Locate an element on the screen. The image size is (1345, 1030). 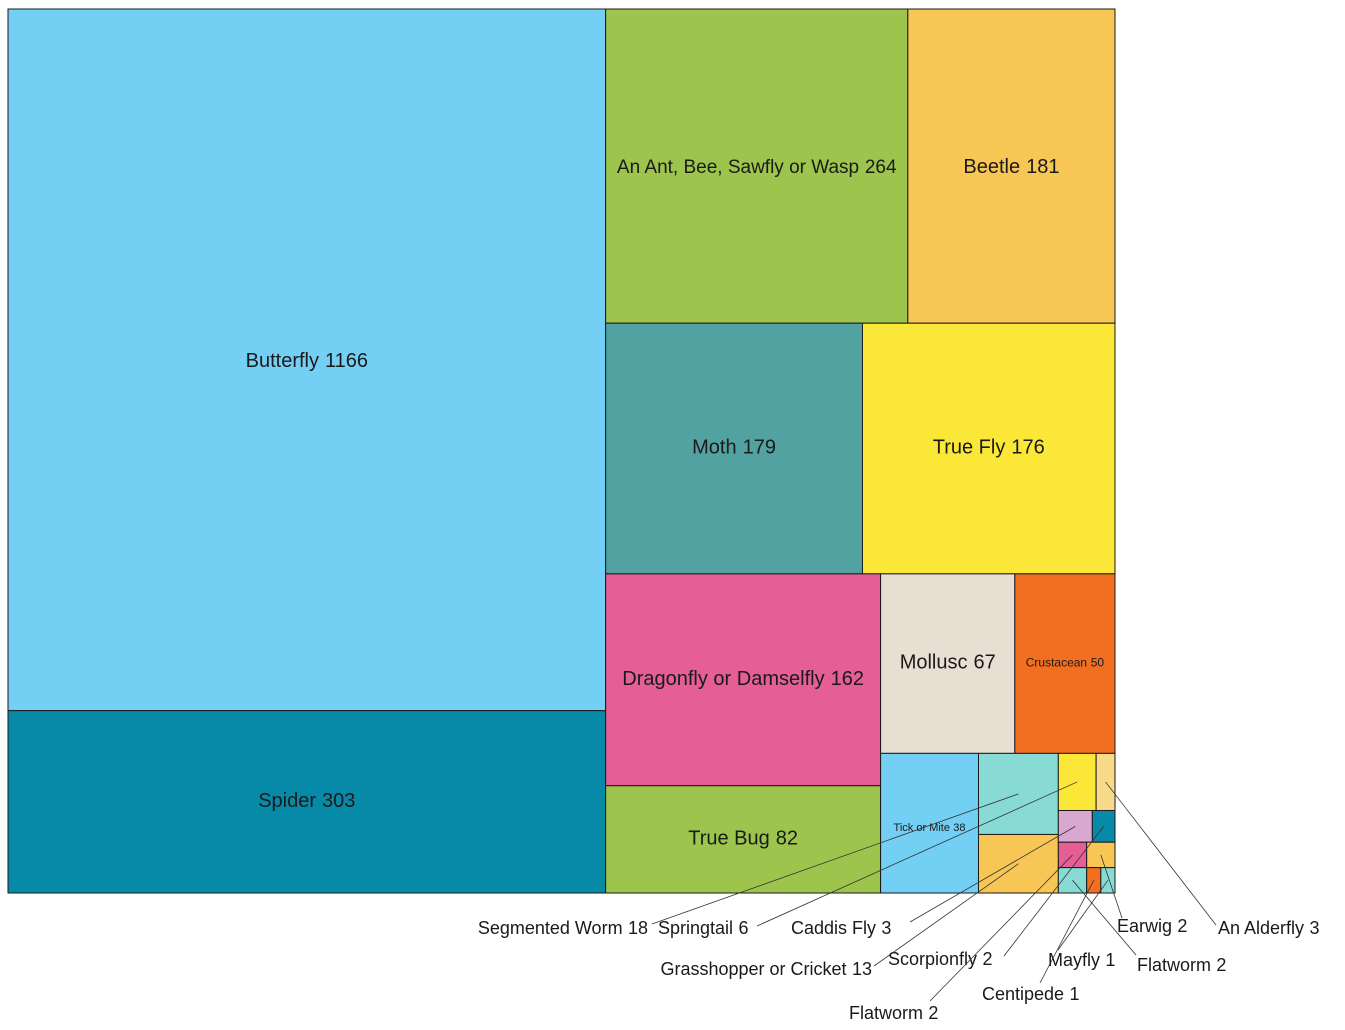
cell-label: Earwig 2 is located at coordinates (1152, 926).